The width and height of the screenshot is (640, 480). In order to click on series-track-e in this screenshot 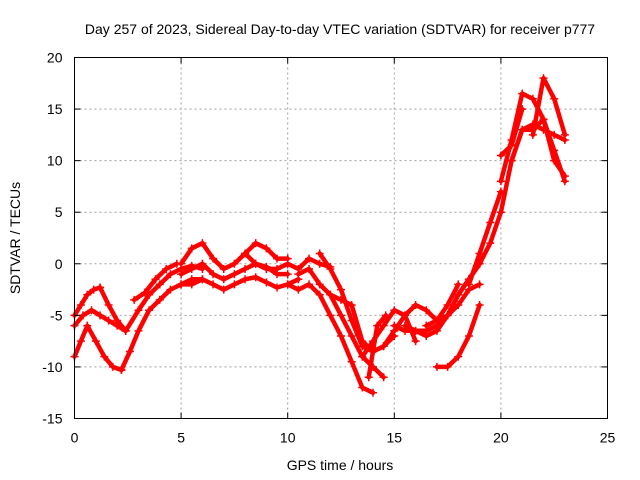, I will do `click(112, 309)`.